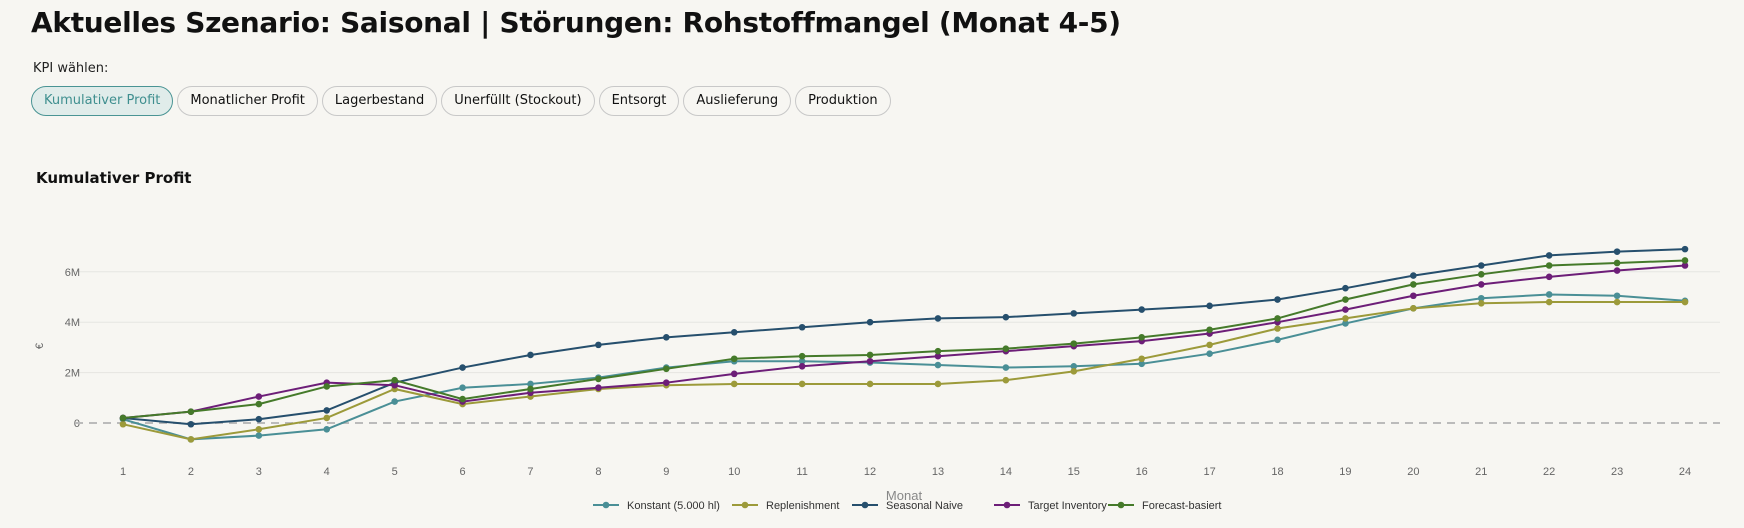  What do you see at coordinates (379, 101) in the screenshot?
I see `kpi-button-lagerbestand: Lagerbestand` at bounding box center [379, 101].